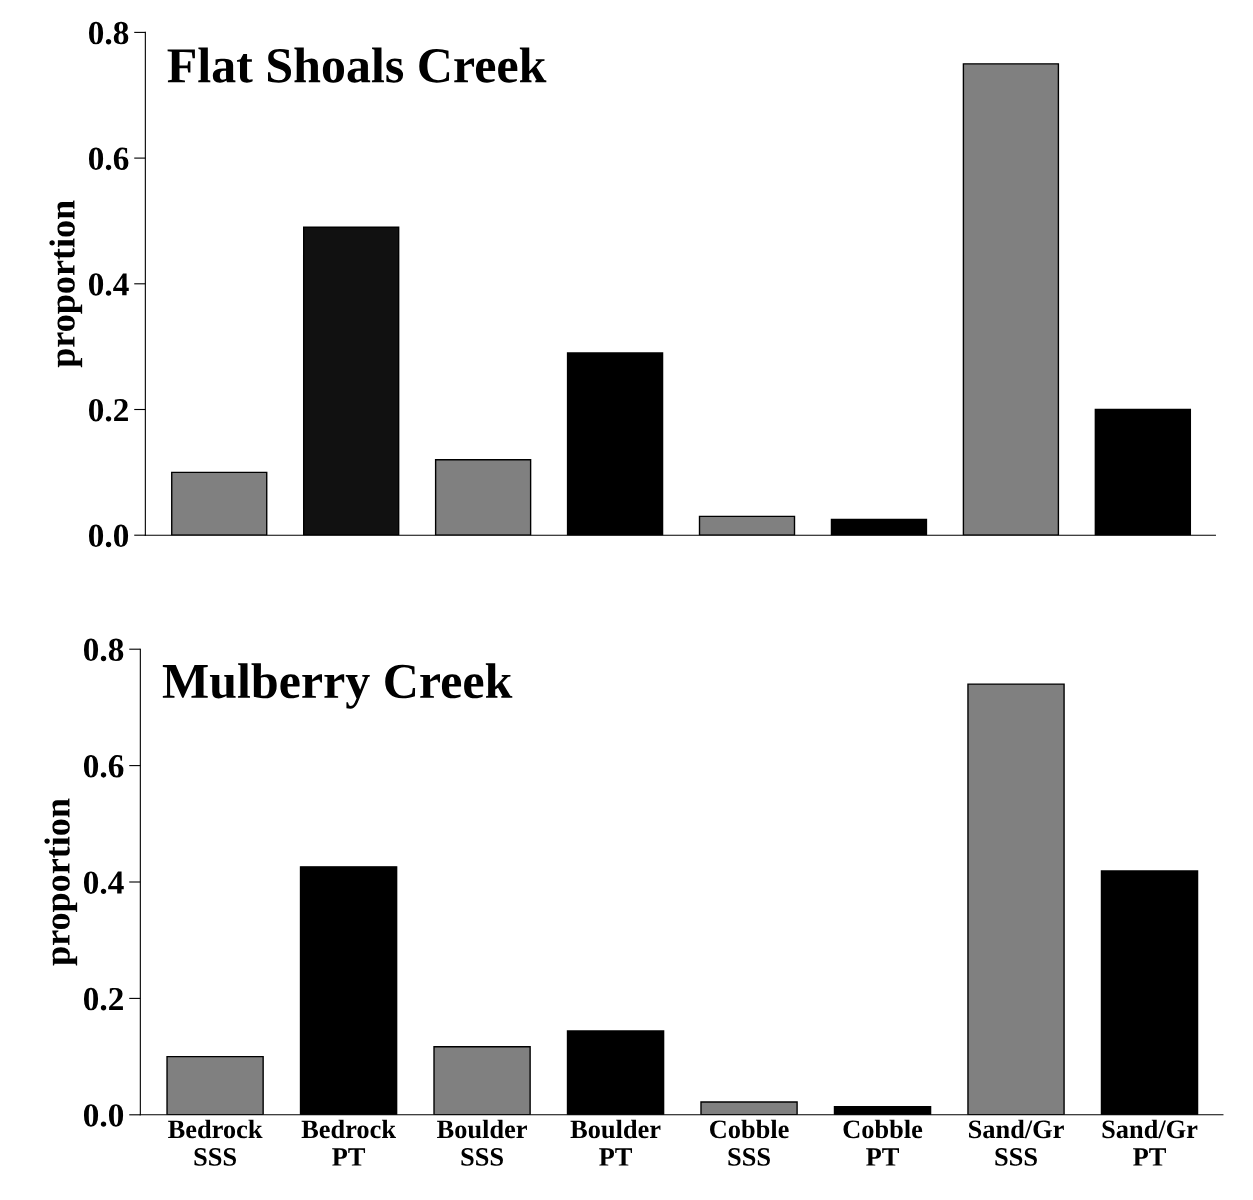  What do you see at coordinates (749, 1142) in the screenshot?
I see `x-tick-label: Cobble SSS` at bounding box center [749, 1142].